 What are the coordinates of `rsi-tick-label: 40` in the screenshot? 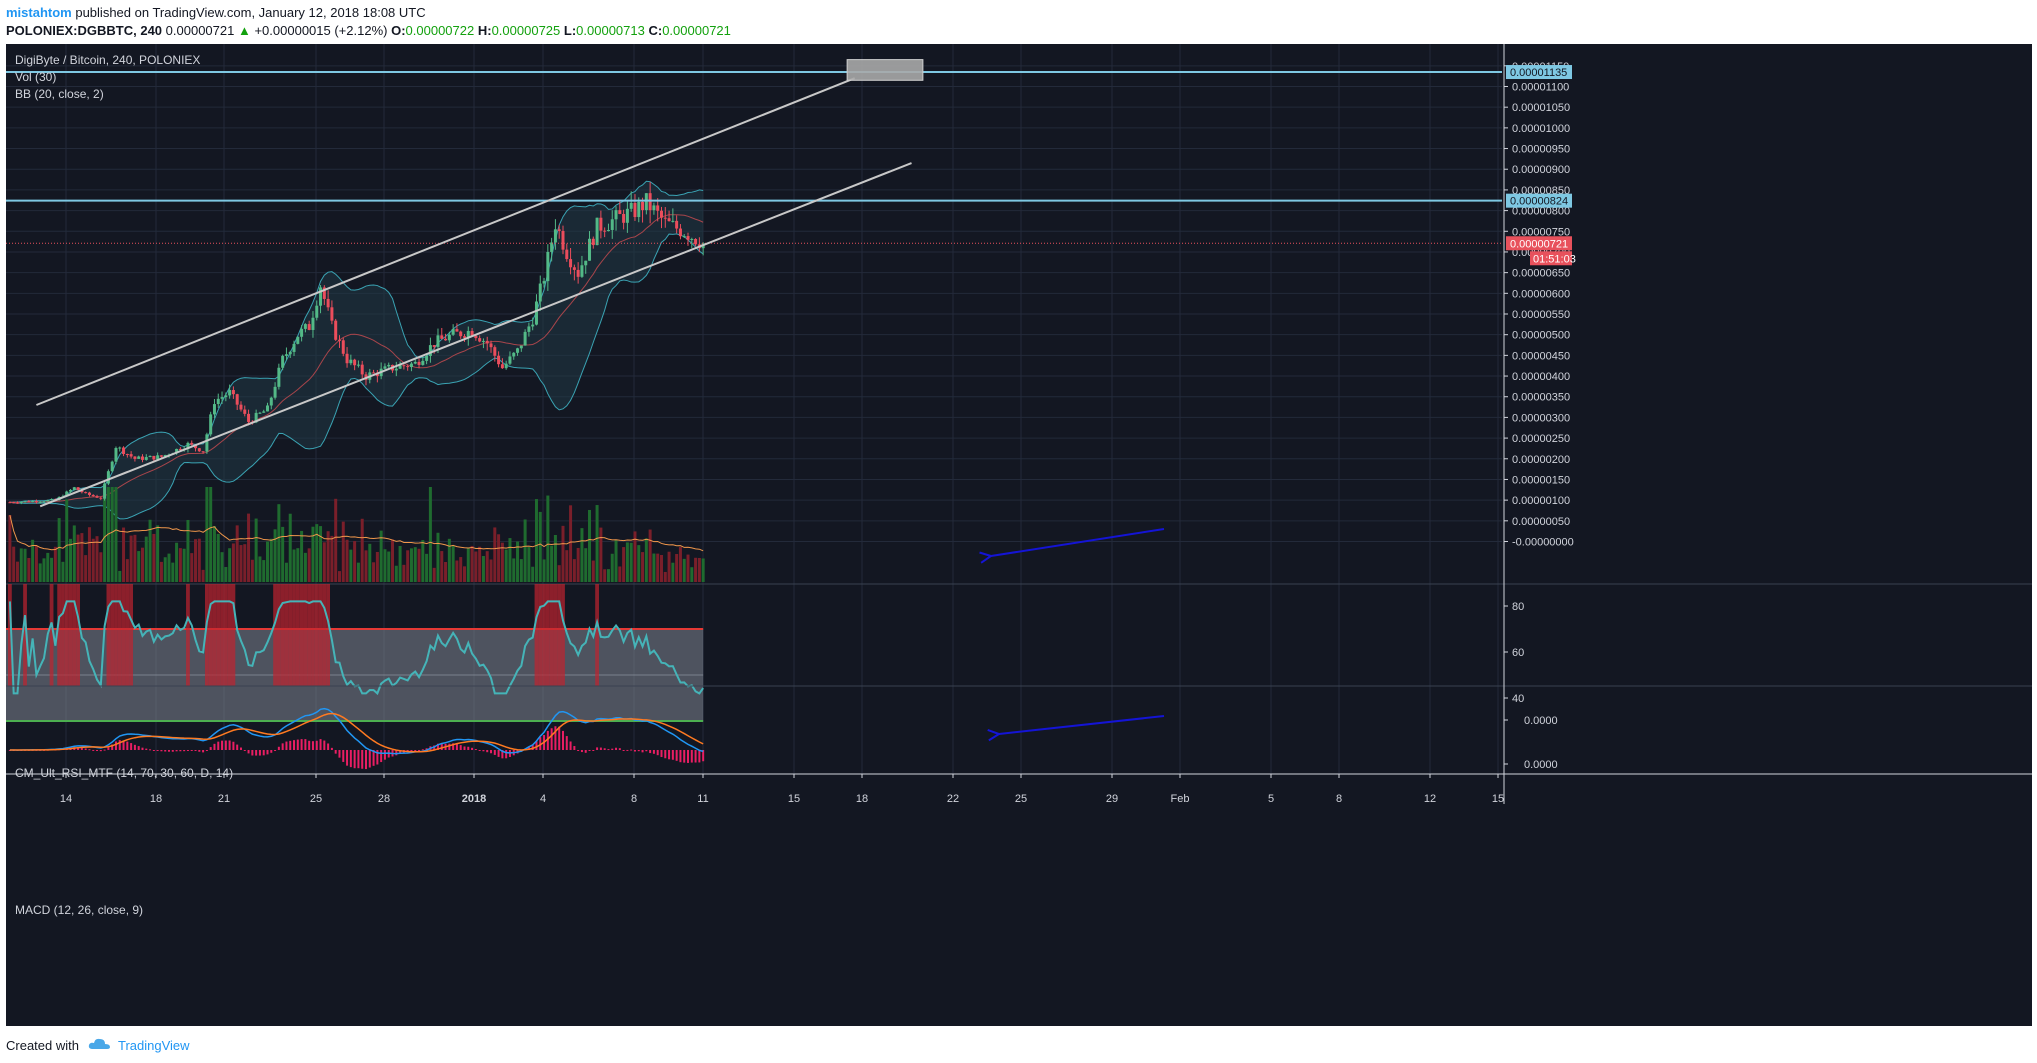 It's located at (1518, 699).